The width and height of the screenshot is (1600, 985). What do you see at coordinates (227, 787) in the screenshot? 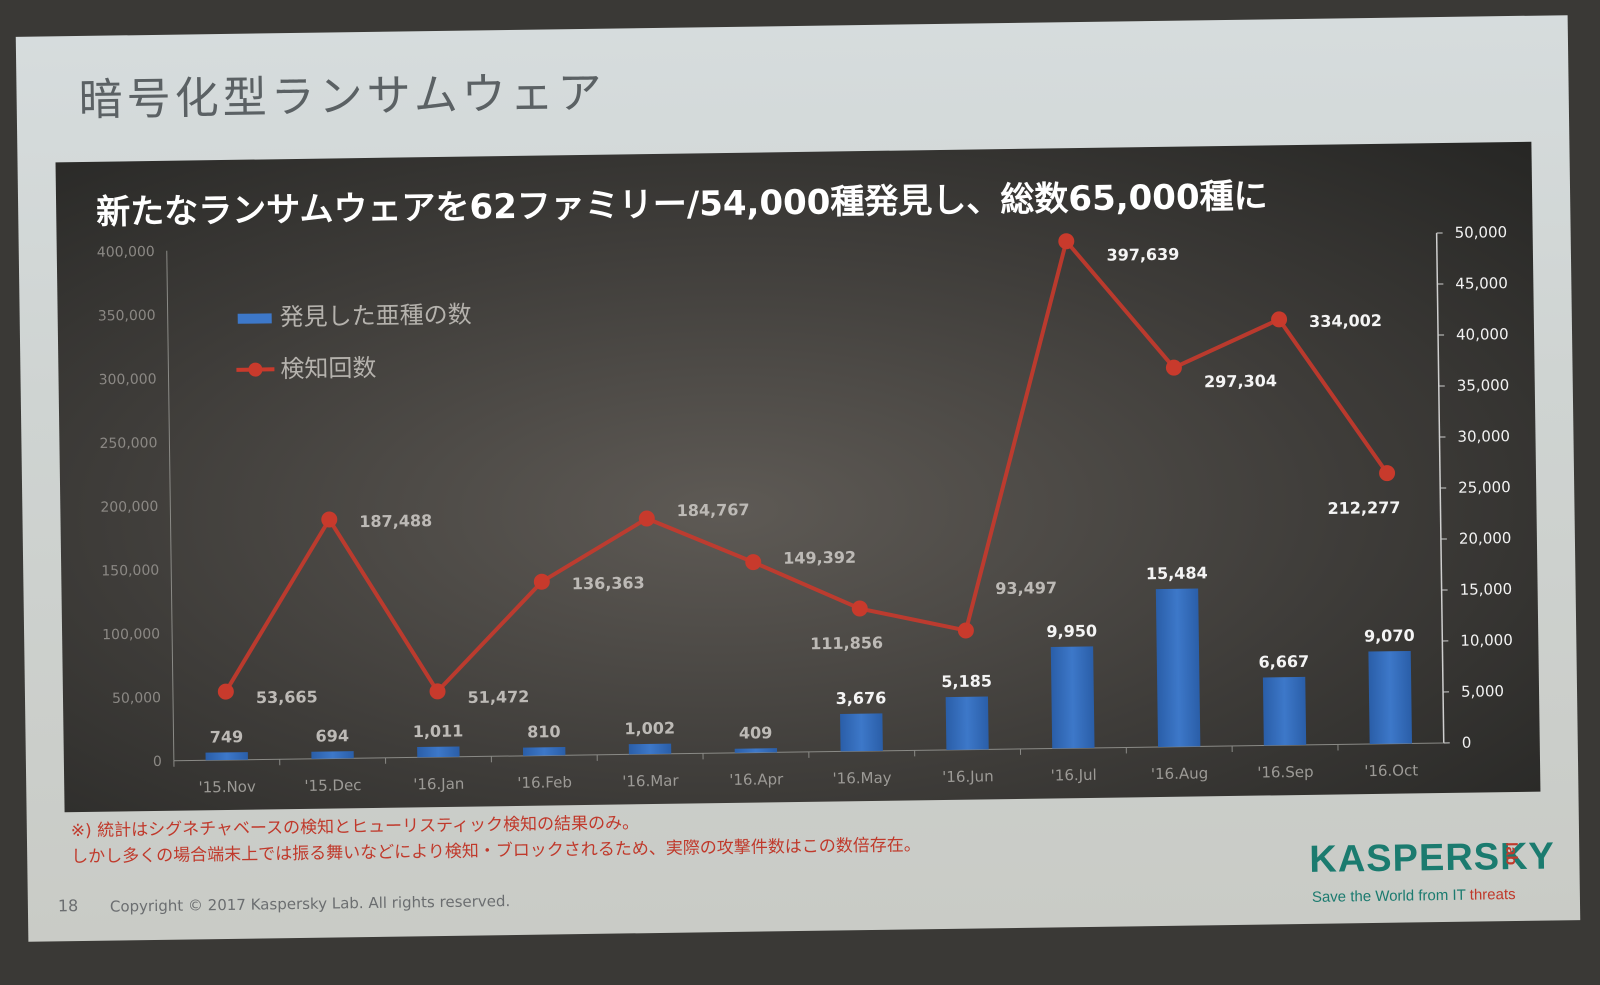
I see `x-axis-tick-label: '15.Nov` at bounding box center [227, 787].